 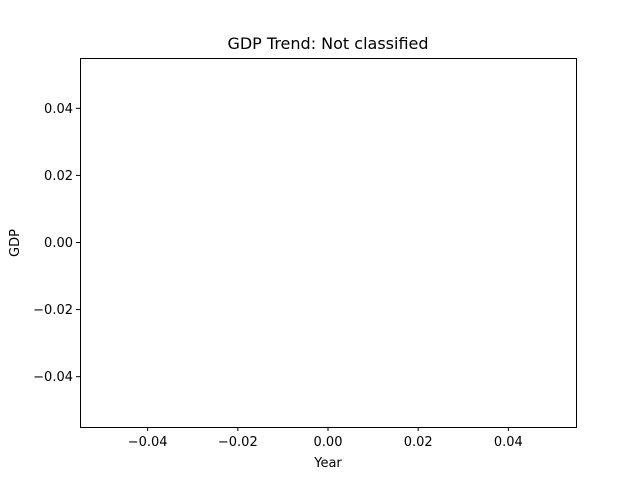 I want to click on x-axis-label: Year, so click(x=327, y=463).